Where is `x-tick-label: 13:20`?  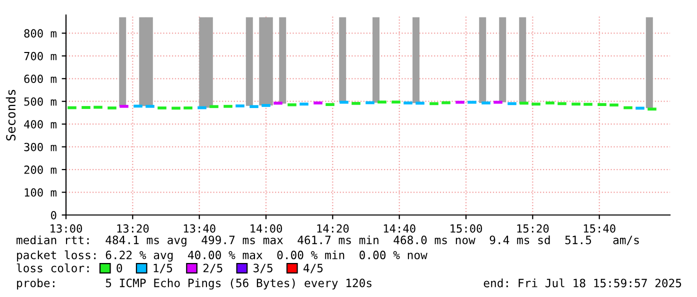
x-tick-label: 13:20 is located at coordinates (133, 228).